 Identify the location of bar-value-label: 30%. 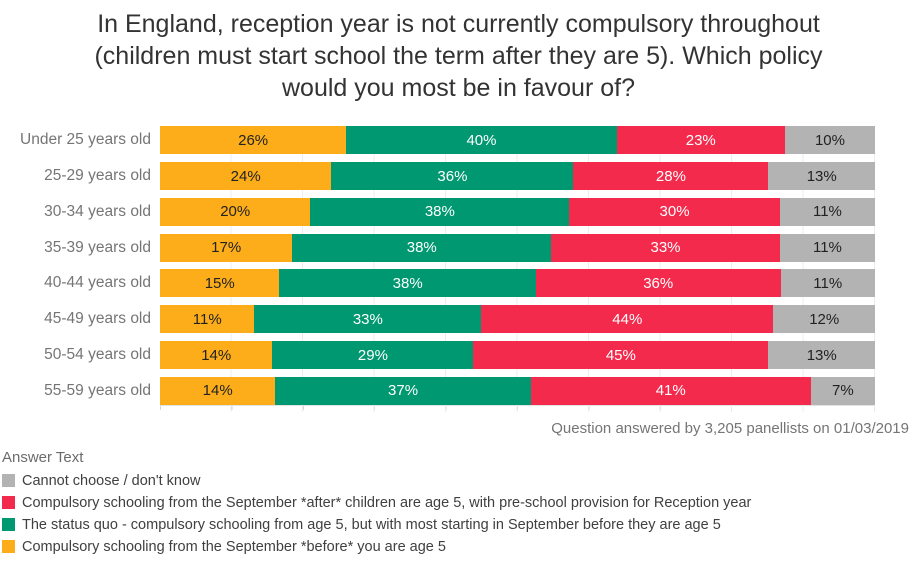
(674, 212).